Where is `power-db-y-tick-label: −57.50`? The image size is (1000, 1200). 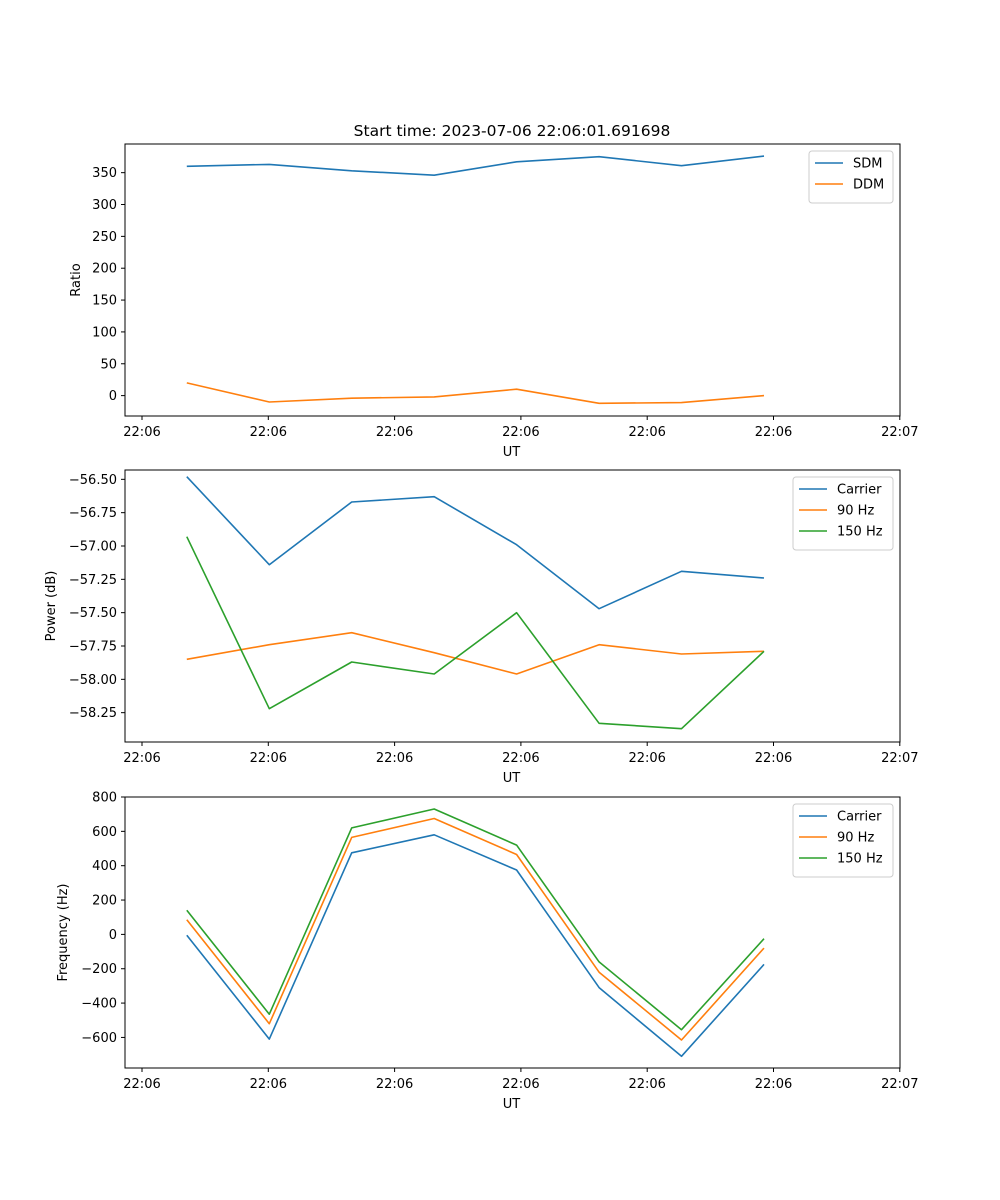
power-db-y-tick-label: −57.50 is located at coordinates (93, 613).